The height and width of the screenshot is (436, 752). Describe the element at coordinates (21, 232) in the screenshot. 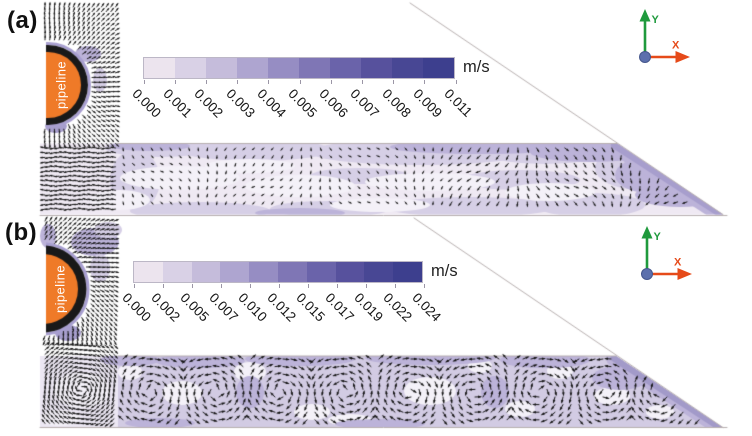

I see `panel-b-label: (b)` at that location.